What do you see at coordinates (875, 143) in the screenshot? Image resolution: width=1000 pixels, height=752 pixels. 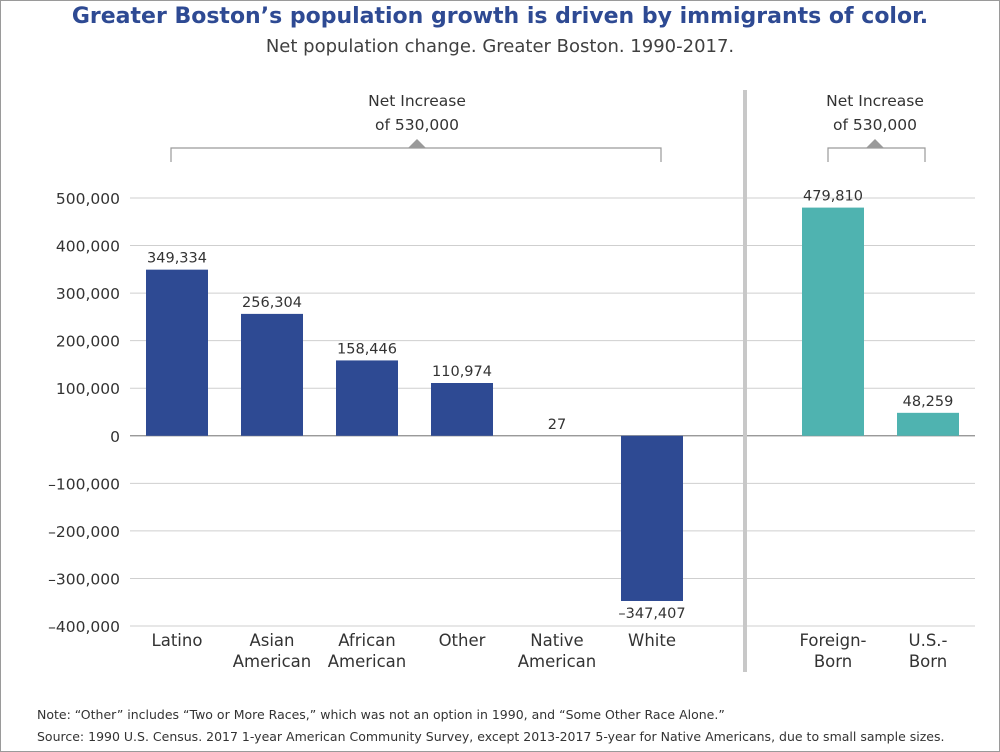 I see `nativity-bracket-arrow` at bounding box center [875, 143].